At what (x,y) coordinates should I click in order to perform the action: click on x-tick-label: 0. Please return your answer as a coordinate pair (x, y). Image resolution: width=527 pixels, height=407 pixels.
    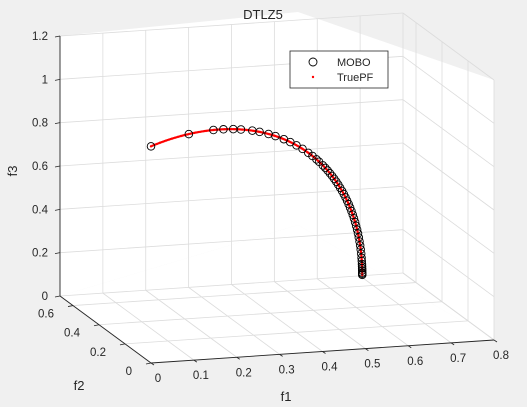
    Looking at the image, I should click on (158, 379).